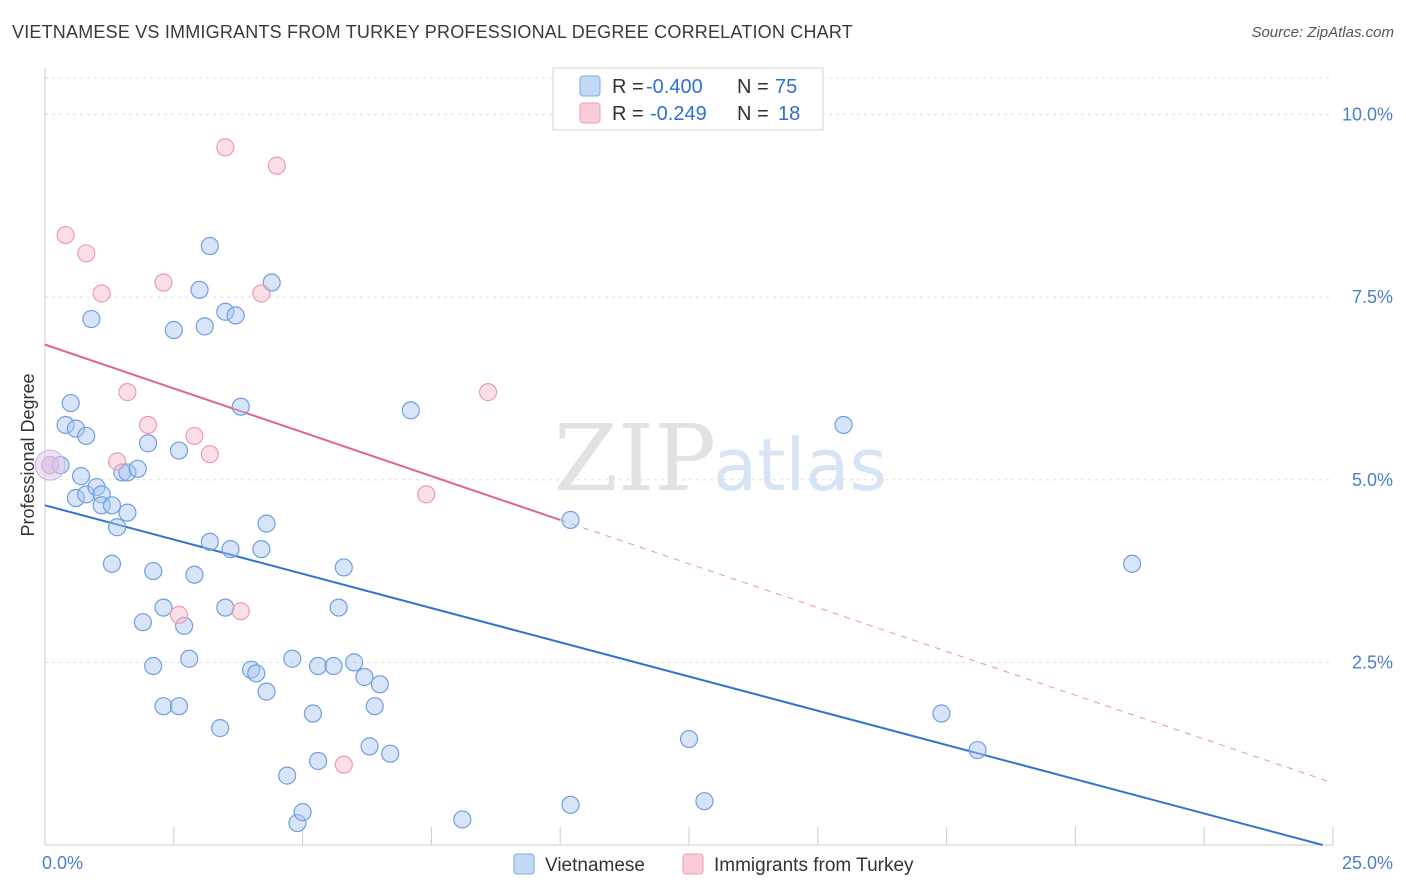 The image size is (1406, 892). I want to click on y-tick-label: 7.5%, so click(1372, 297).